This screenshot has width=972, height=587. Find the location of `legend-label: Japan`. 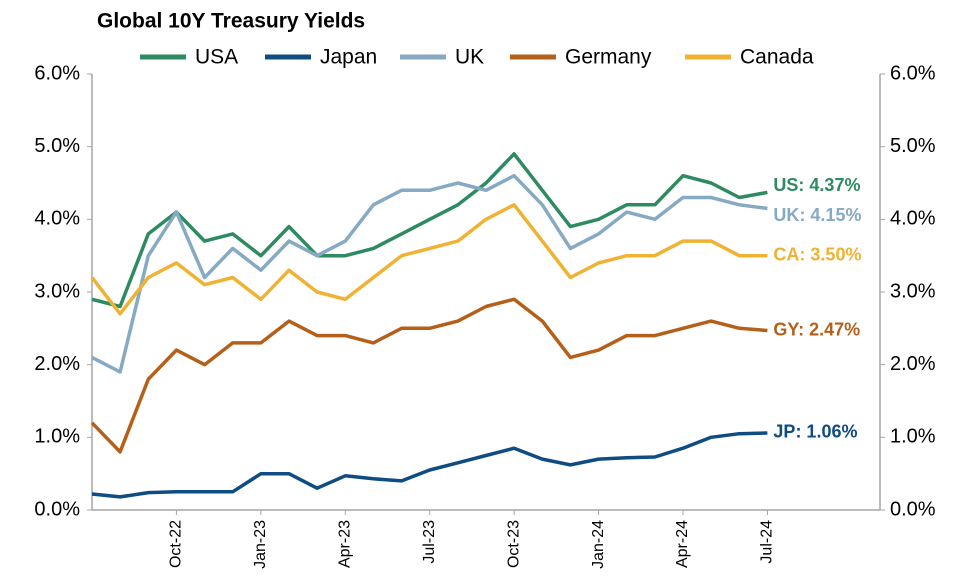

legend-label: Japan is located at coordinates (348, 57).